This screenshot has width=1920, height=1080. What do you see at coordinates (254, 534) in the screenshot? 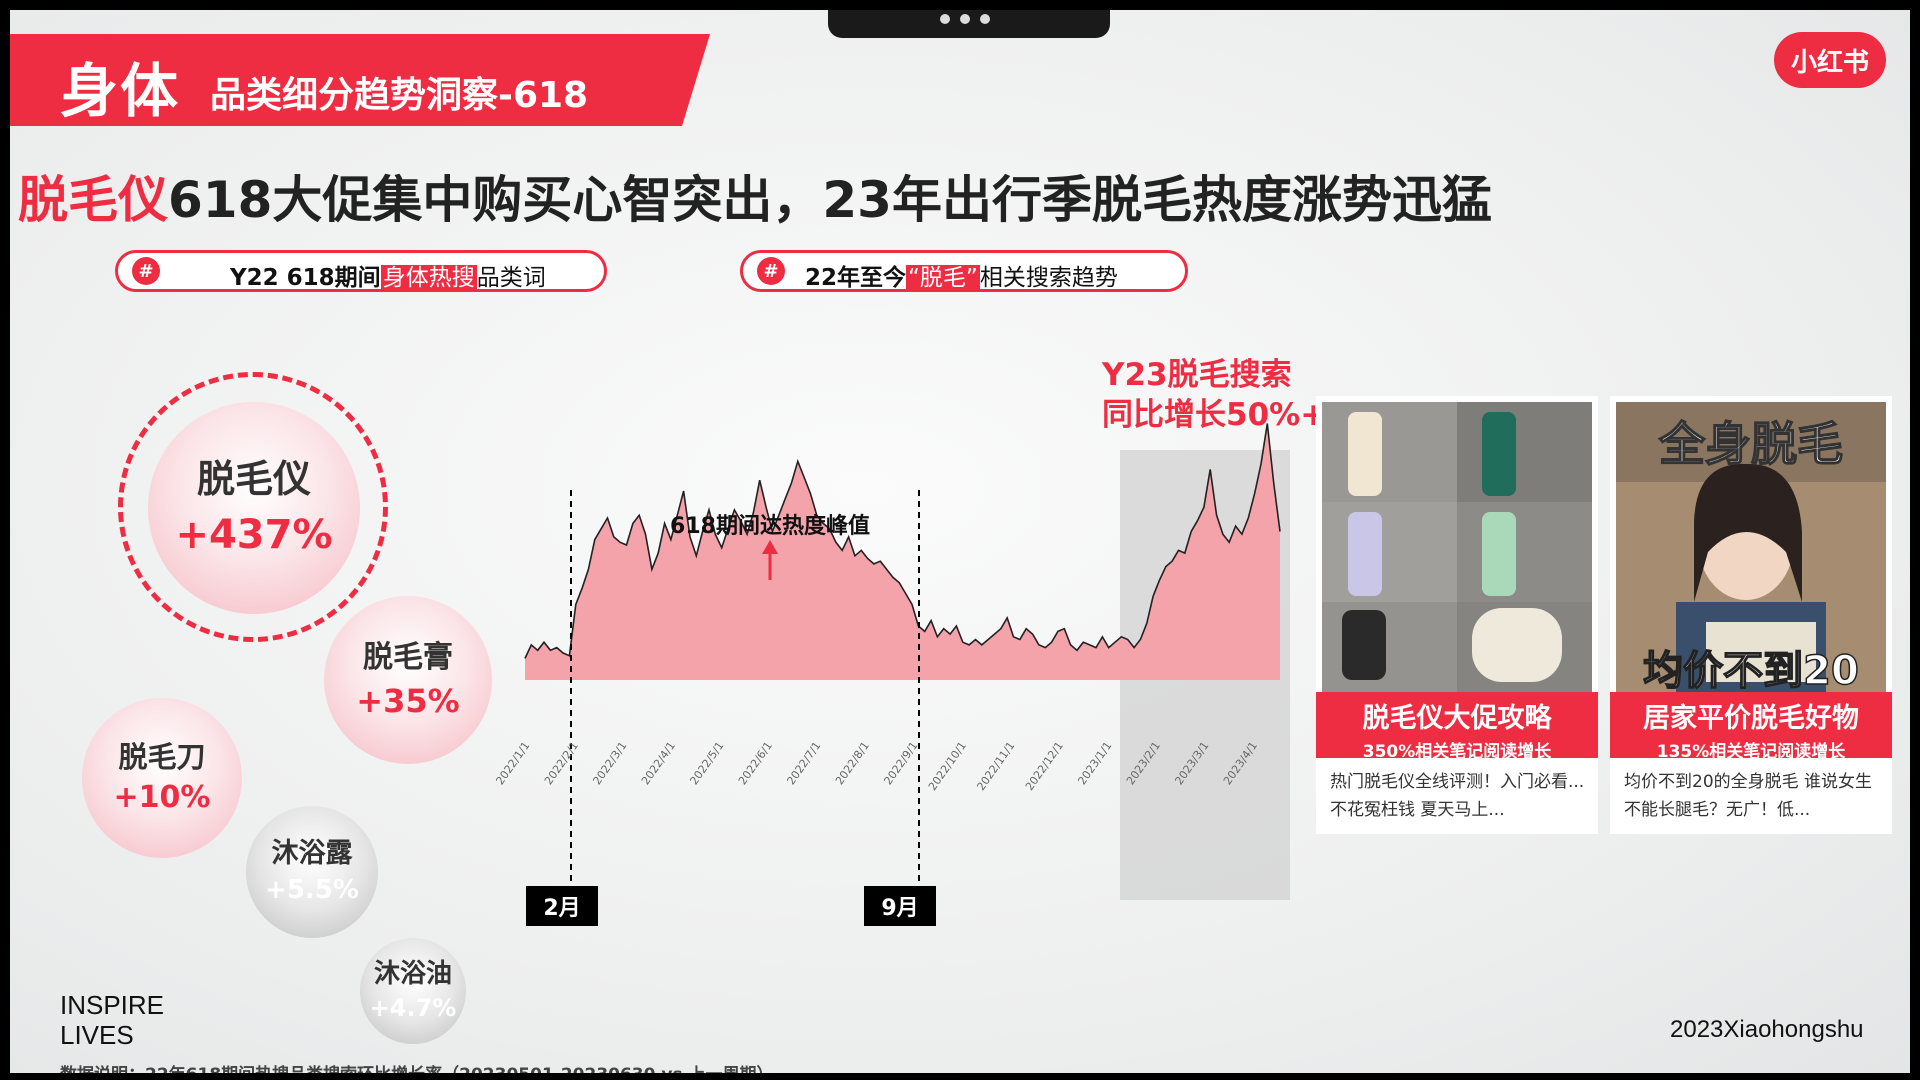
I see `bubble-value: +437%` at bounding box center [254, 534].